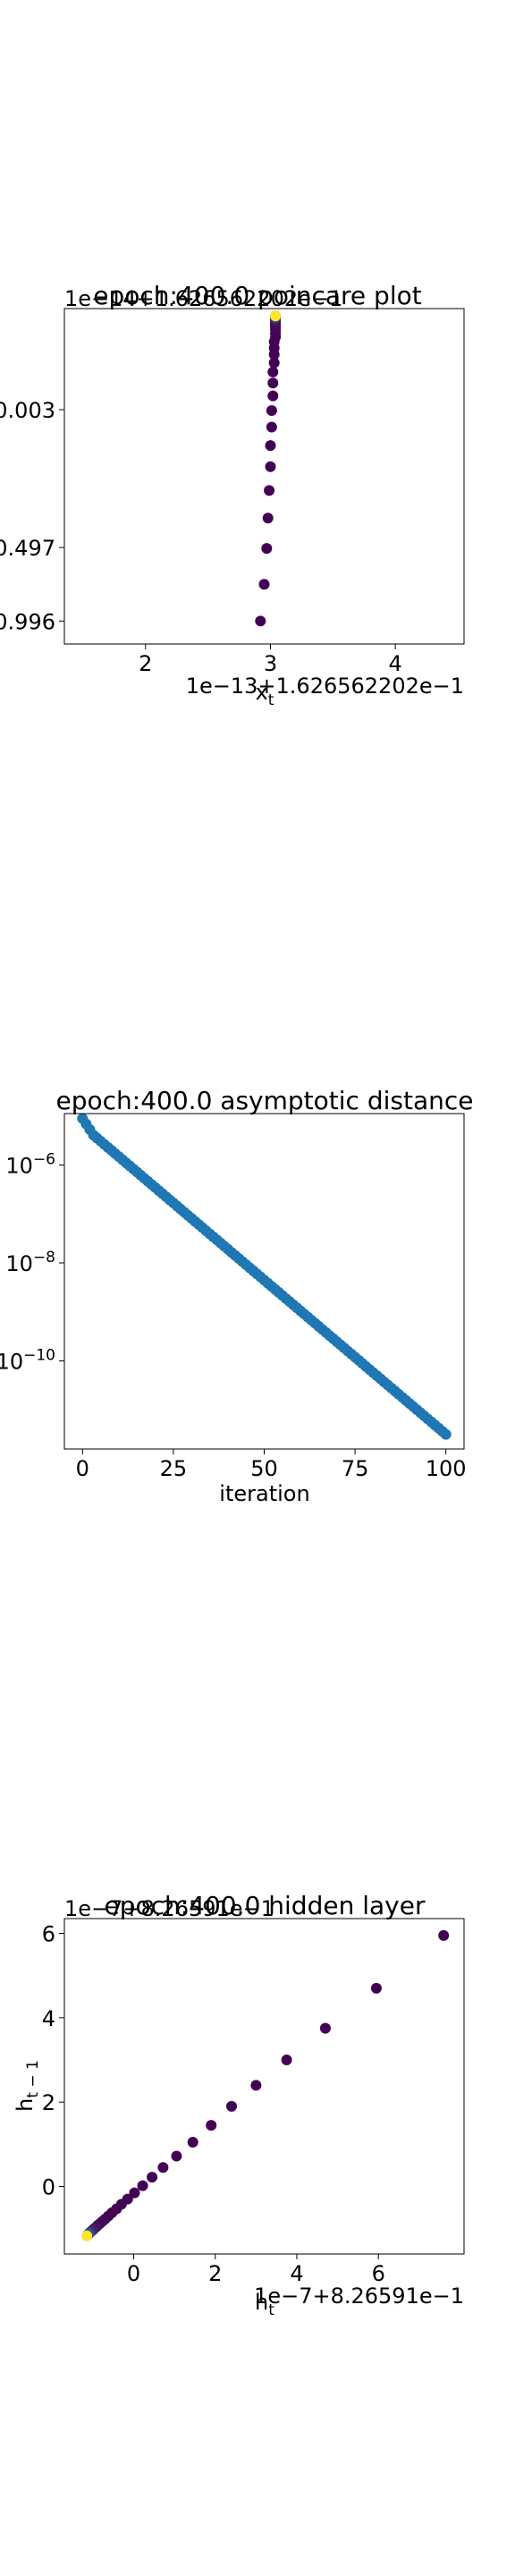 This screenshot has width=515, height=2576. What do you see at coordinates (48, 2187) in the screenshot?
I see `y-tick-label: 0` at bounding box center [48, 2187].